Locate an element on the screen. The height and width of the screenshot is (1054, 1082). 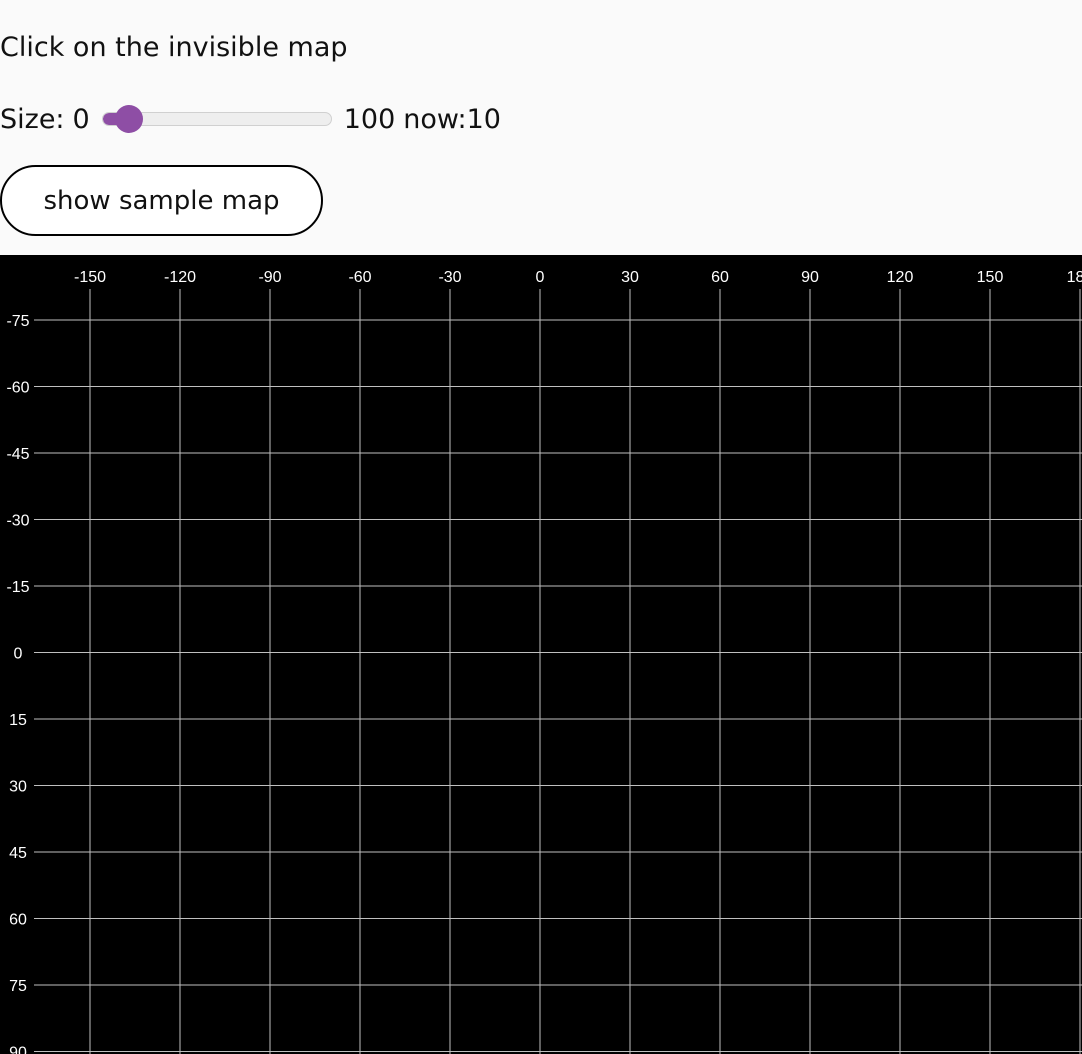
size-now-readout: now:10 is located at coordinates (452, 119).